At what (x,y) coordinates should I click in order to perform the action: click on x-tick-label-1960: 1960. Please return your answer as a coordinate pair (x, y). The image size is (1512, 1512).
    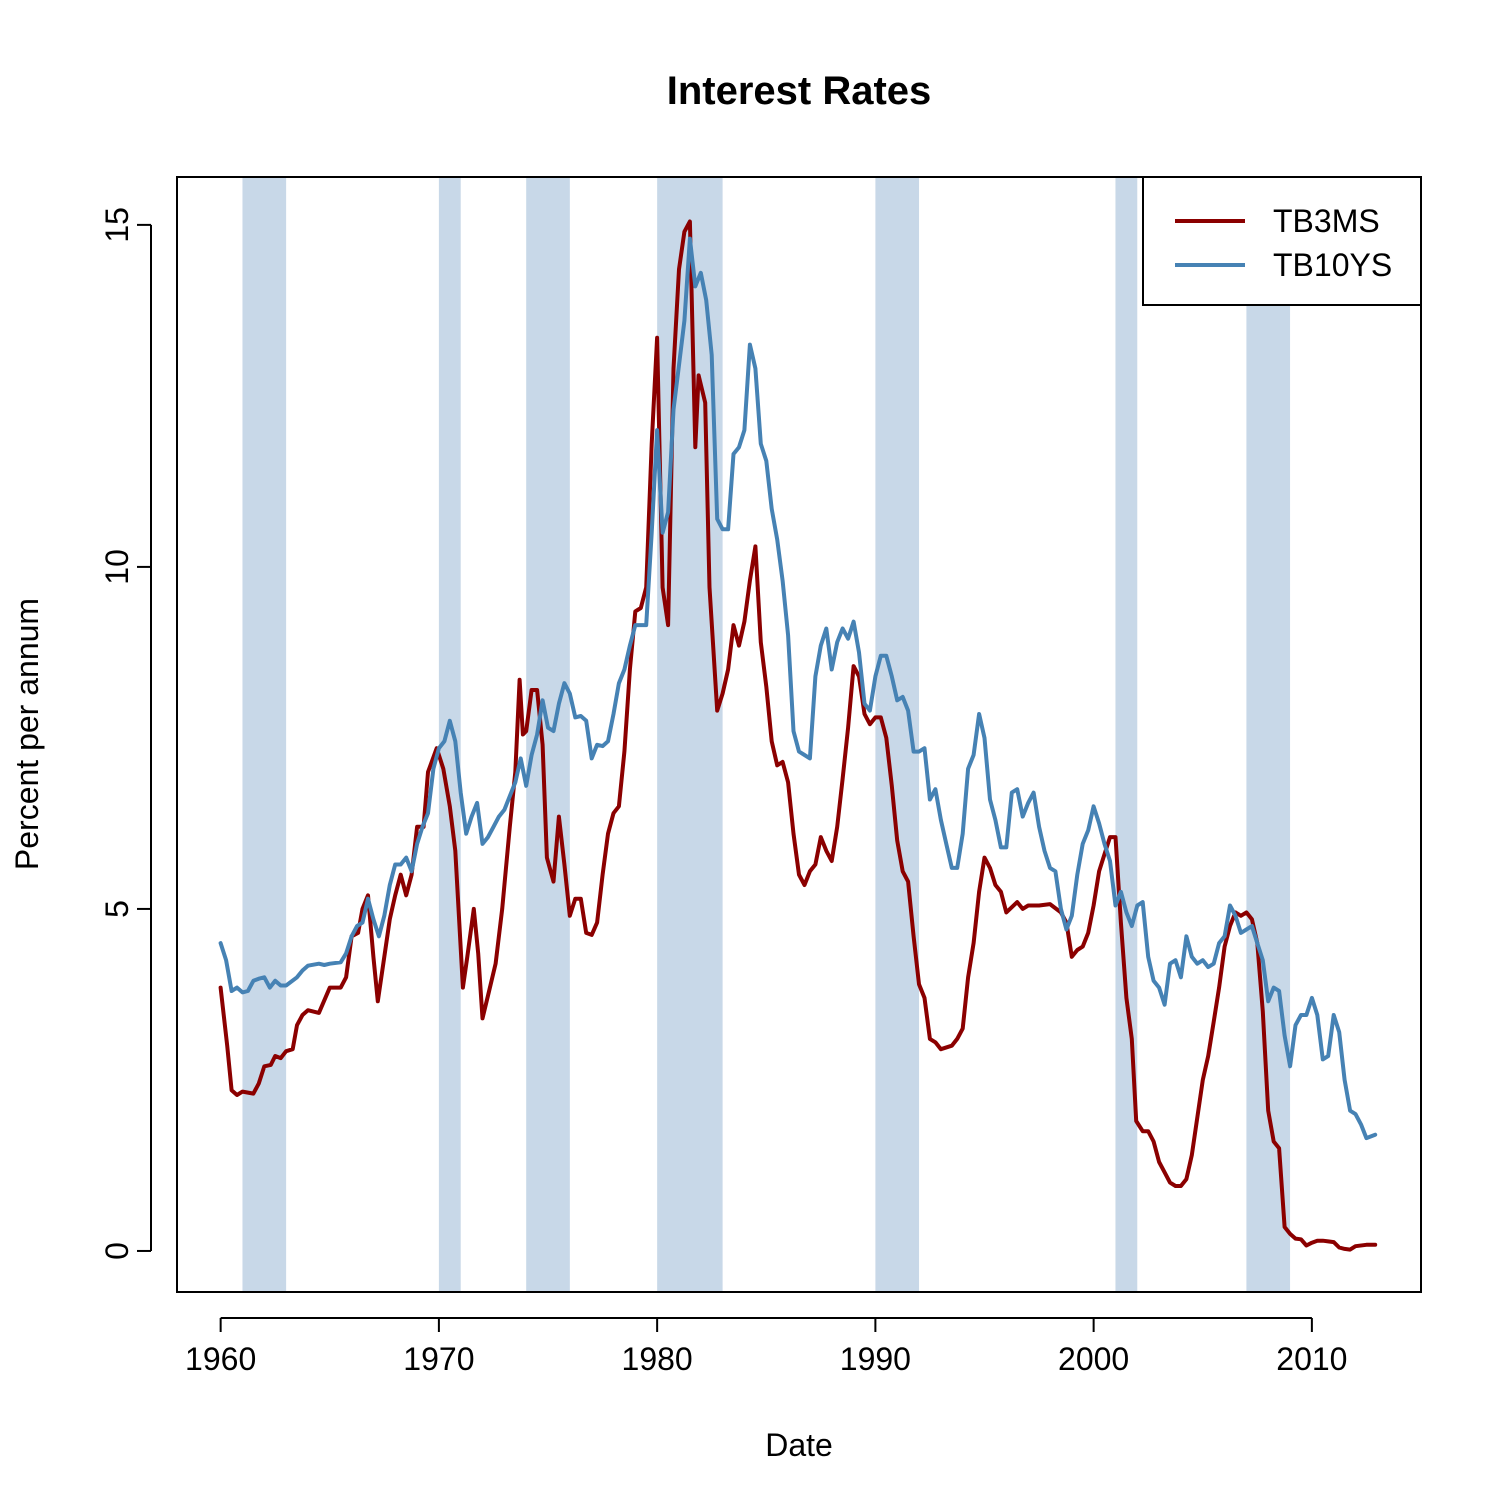
    Looking at the image, I should click on (220, 1359).